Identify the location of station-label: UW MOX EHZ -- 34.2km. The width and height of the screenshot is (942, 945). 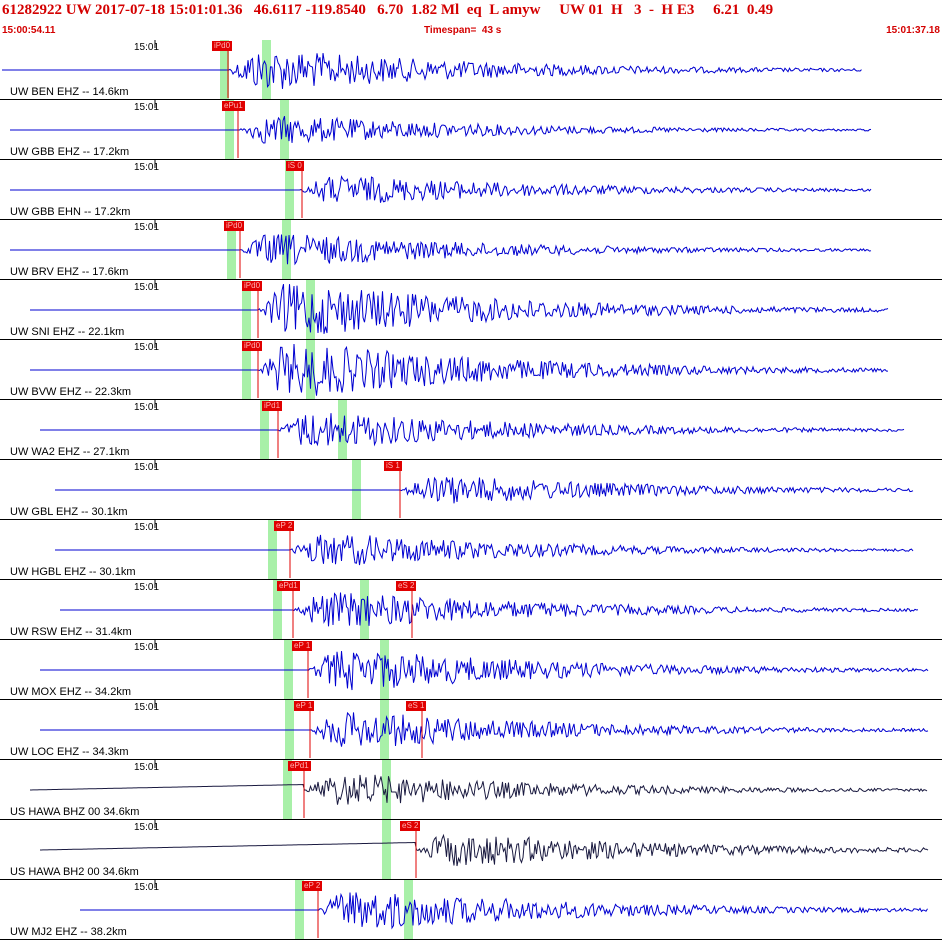
(71, 692).